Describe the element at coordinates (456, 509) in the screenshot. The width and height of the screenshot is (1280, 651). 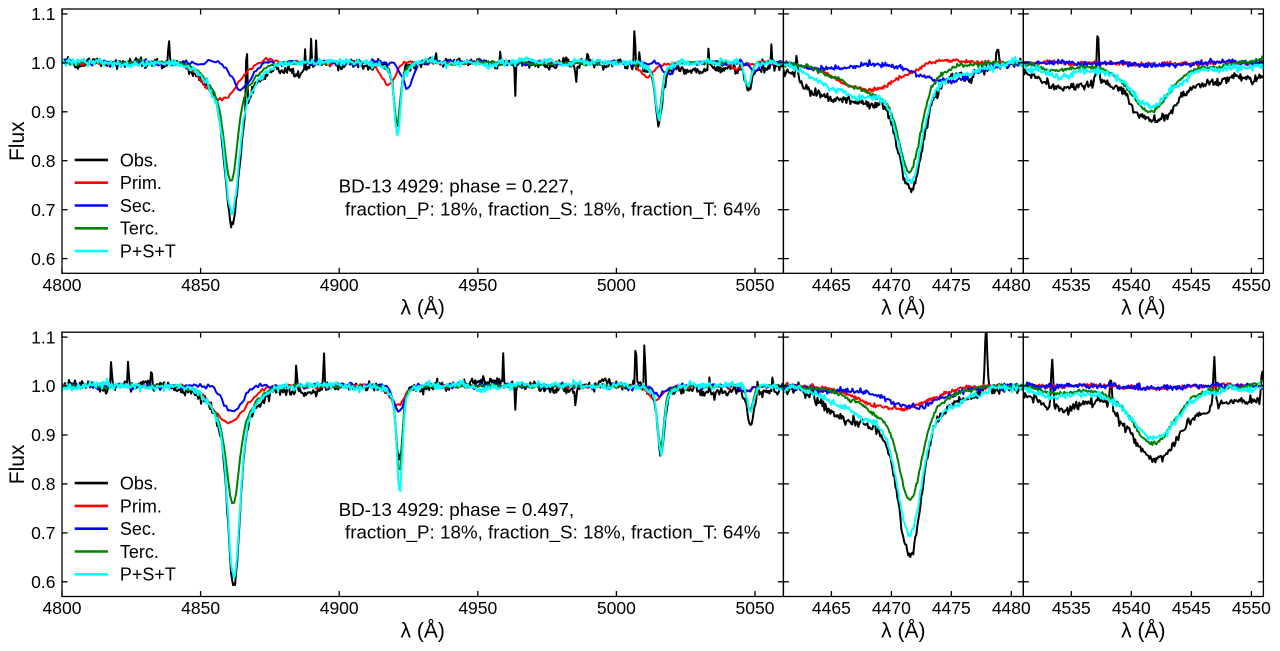
I see `svg-text: BD-13 4929: phase = 0.497,` at that location.